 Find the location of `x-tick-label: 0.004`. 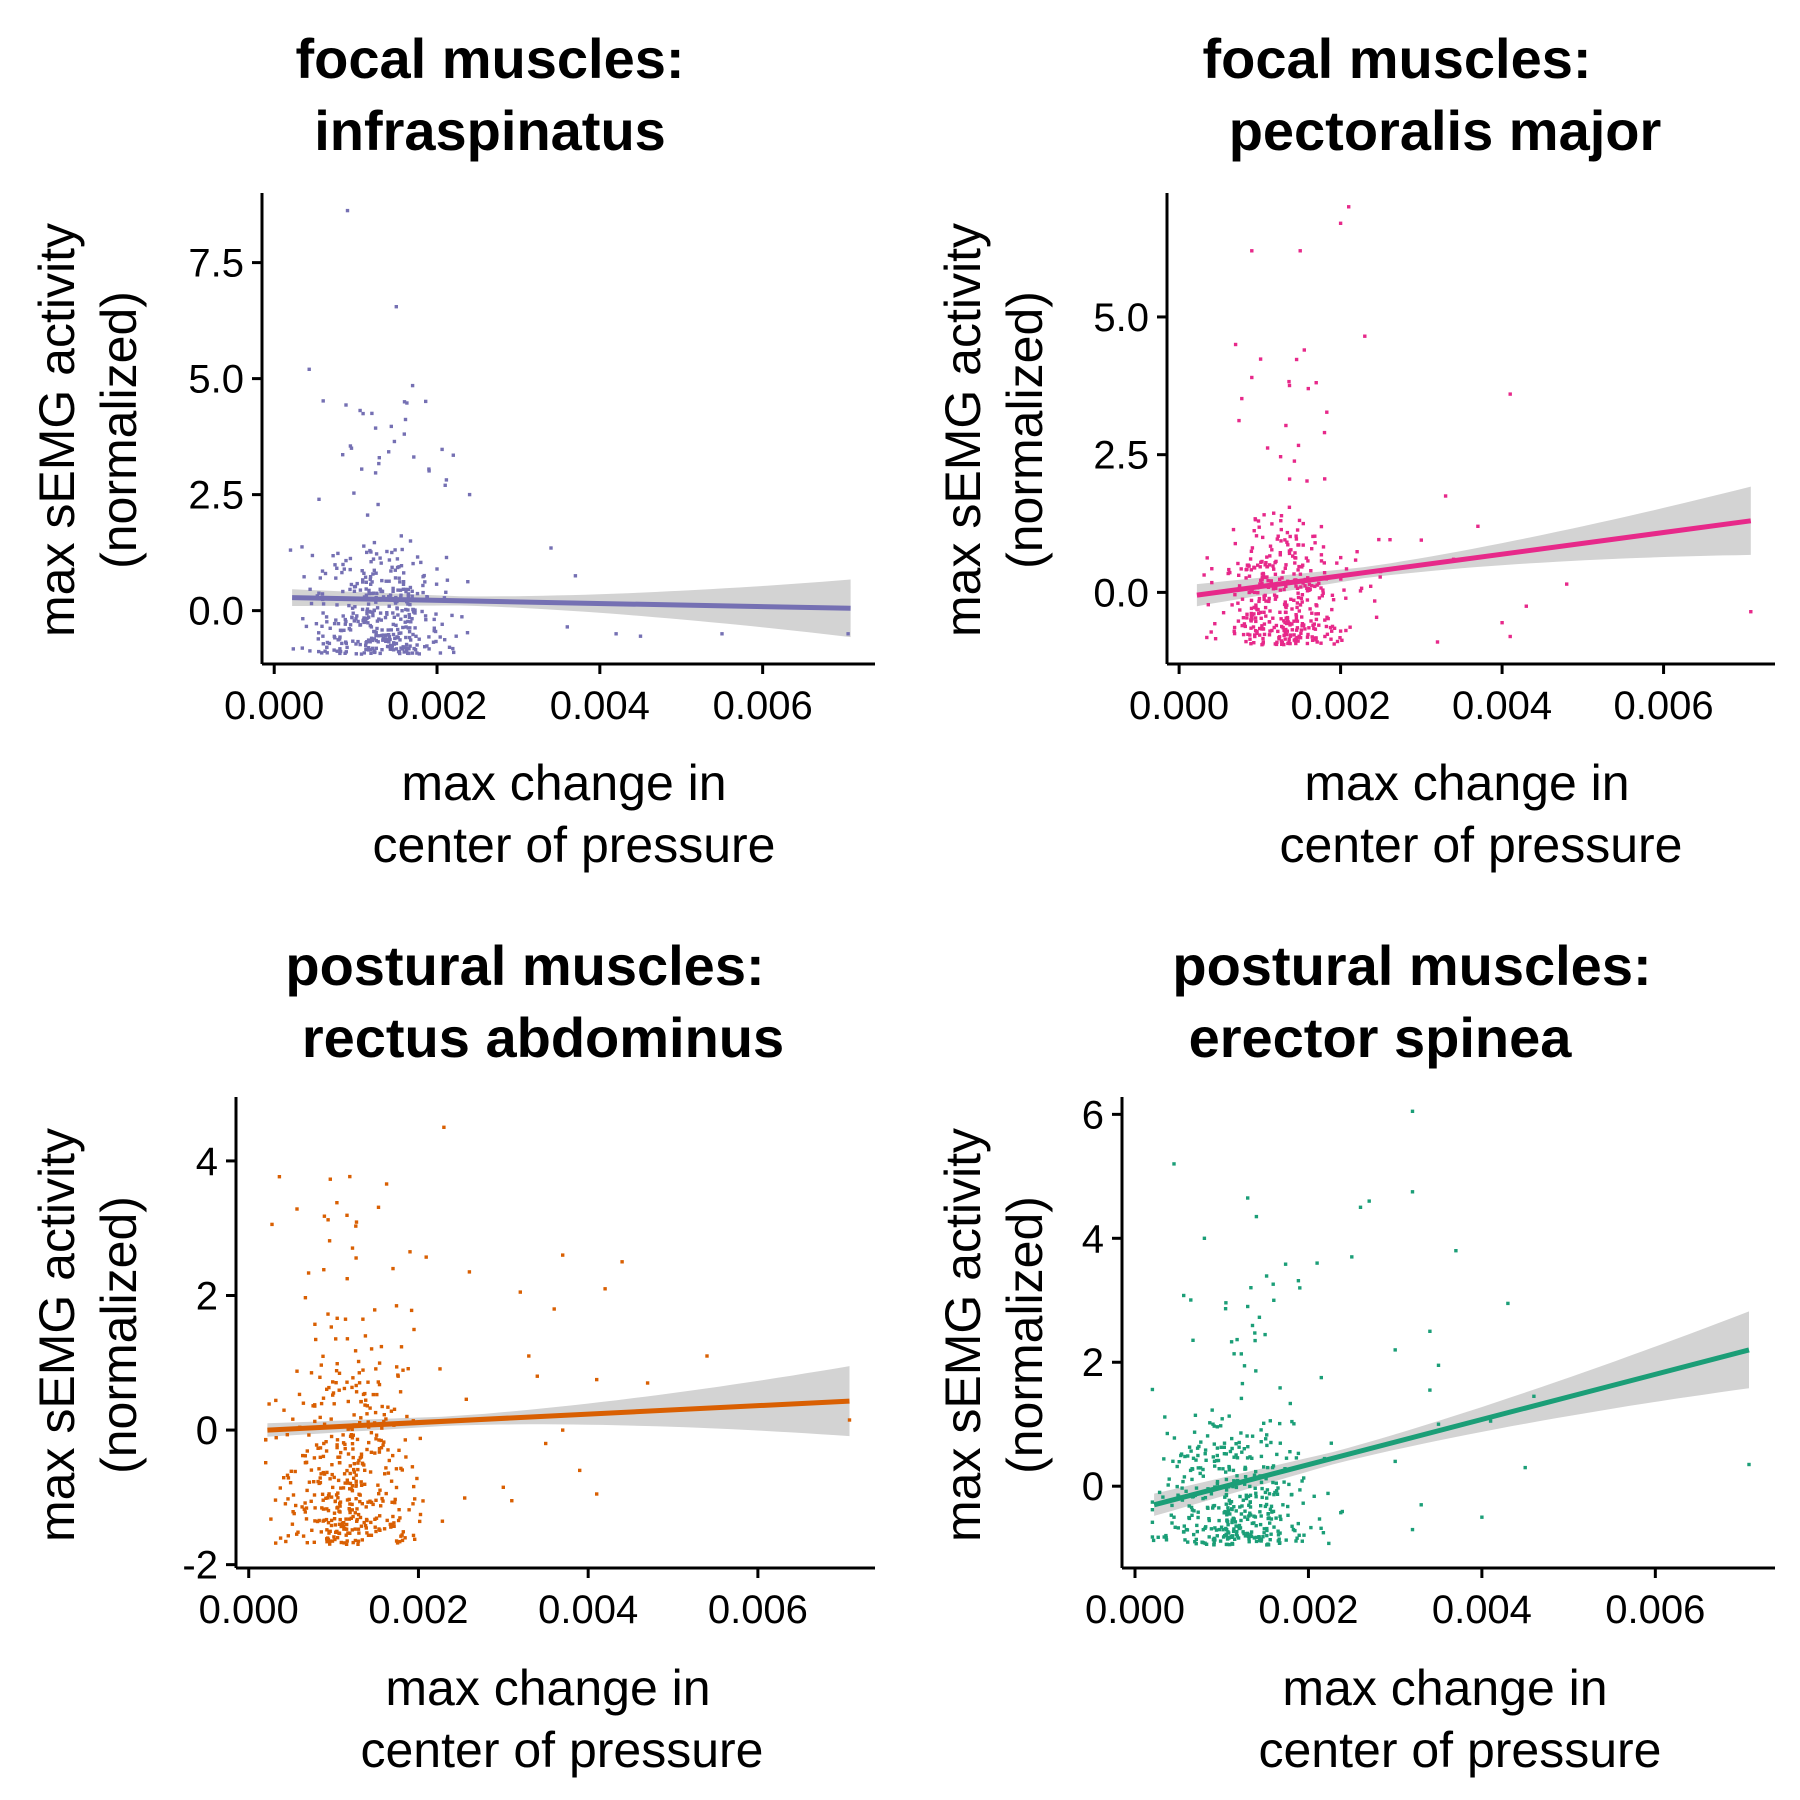

x-tick-label: 0.004 is located at coordinates (1502, 706).